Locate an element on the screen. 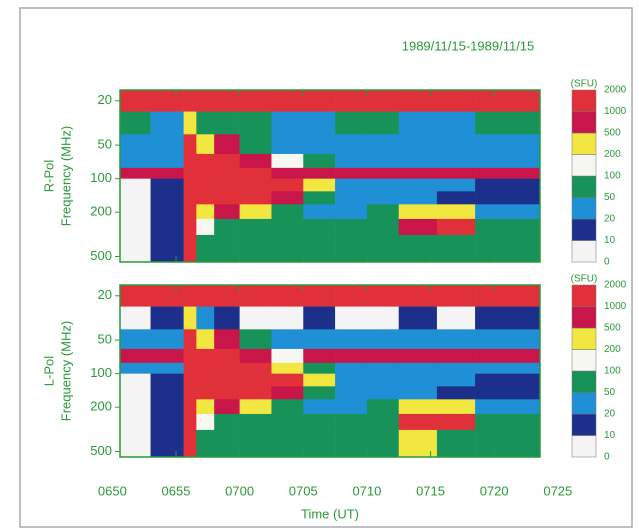 This screenshot has width=639, height=532. colorbar-tick-label: 0 is located at coordinates (607, 457).